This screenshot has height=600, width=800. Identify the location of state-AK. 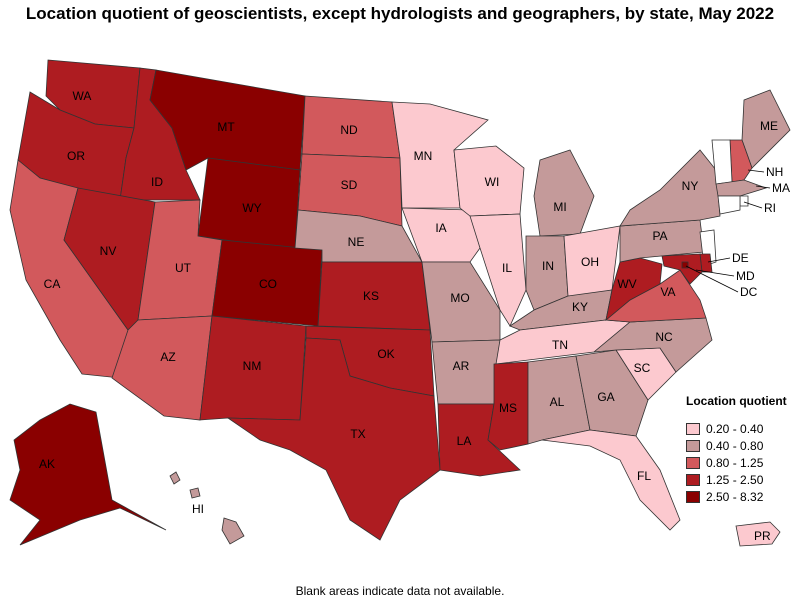
(88, 474).